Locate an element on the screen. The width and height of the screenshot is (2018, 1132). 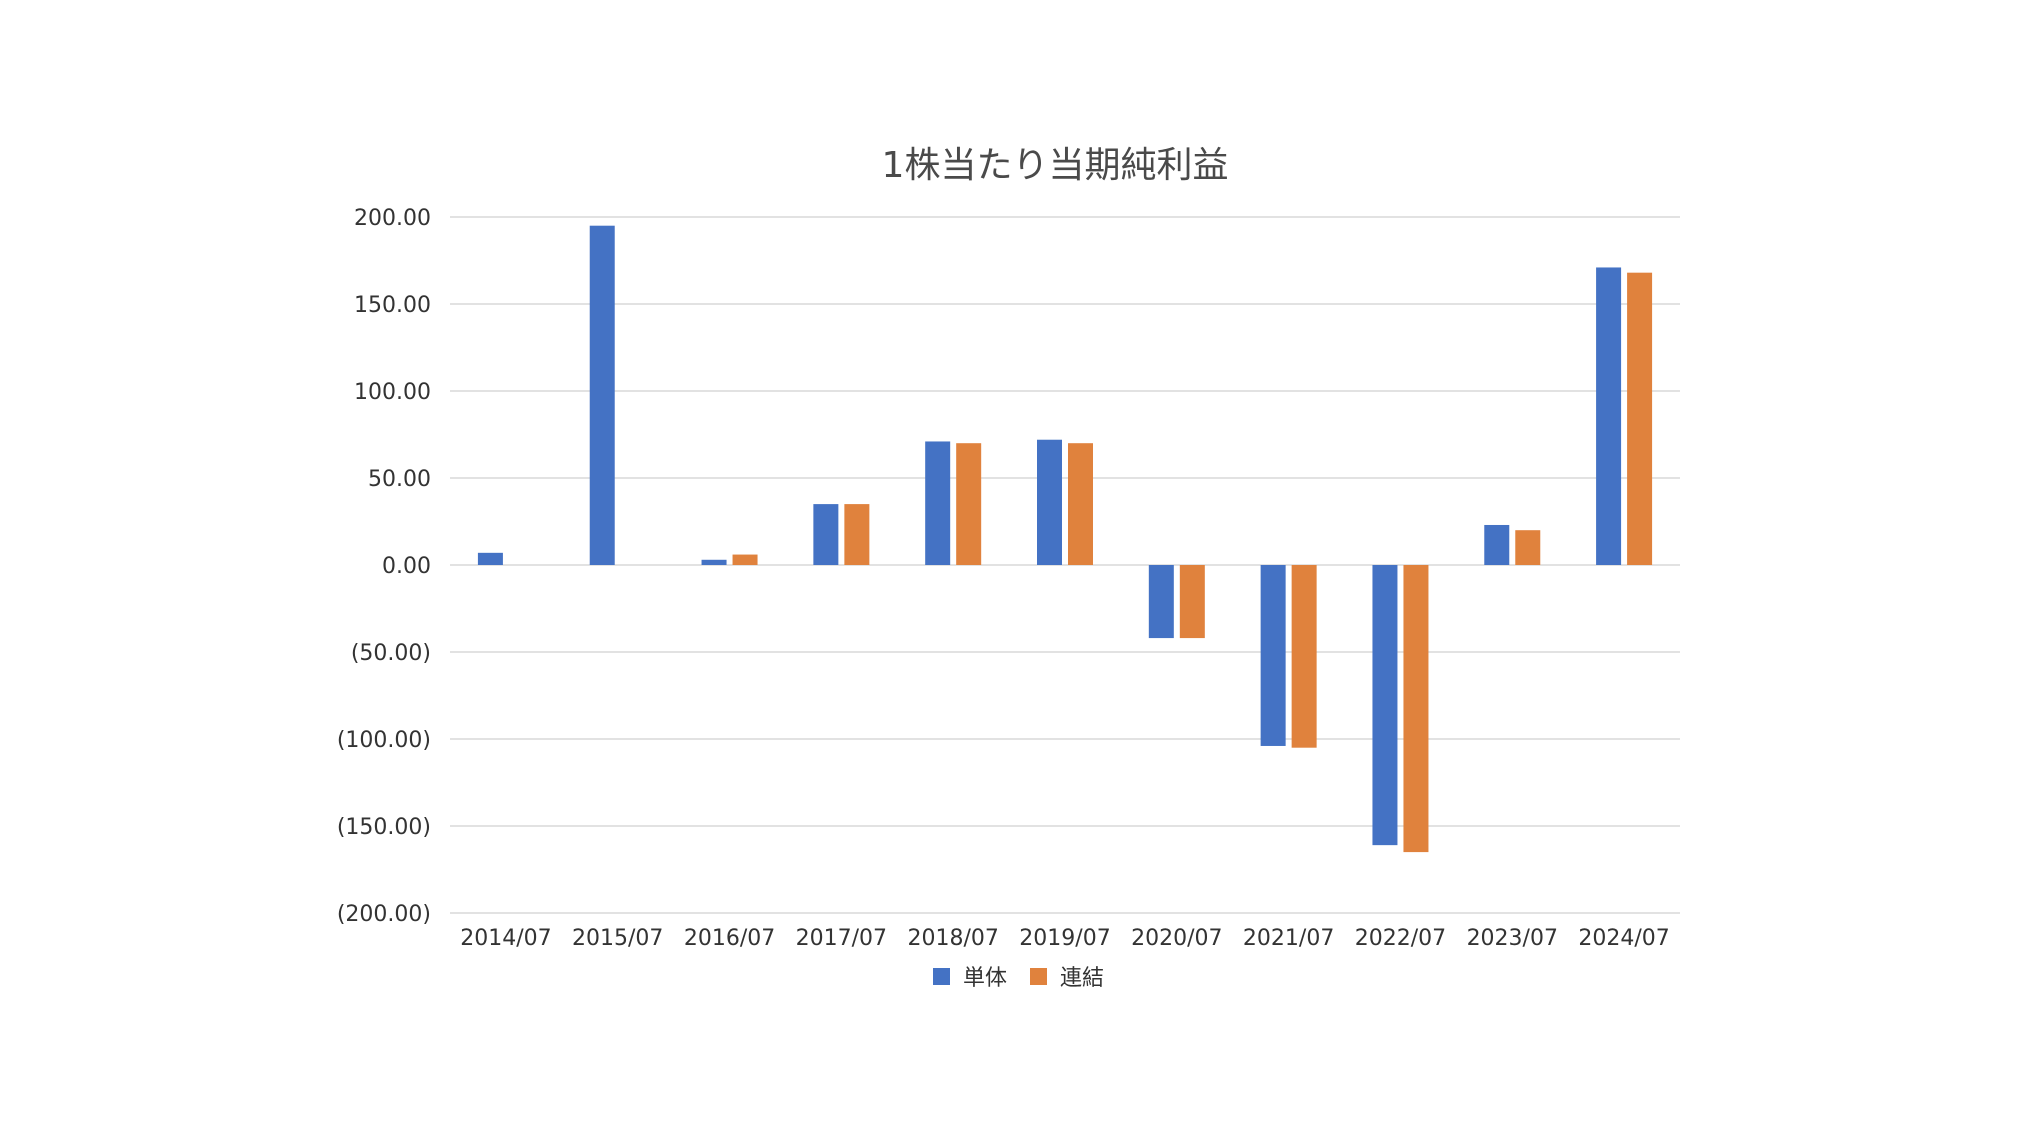
x-tick-label: 2015/07 is located at coordinates (617, 938).